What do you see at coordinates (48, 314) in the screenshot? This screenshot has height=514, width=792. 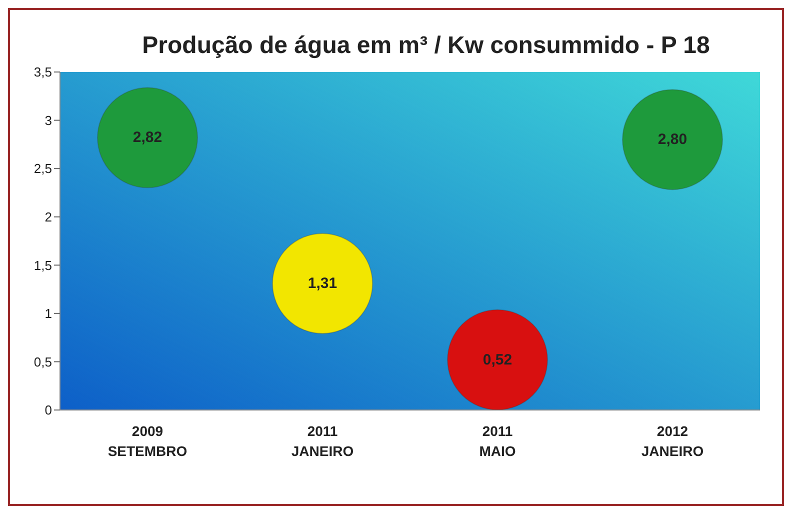 I see `y-tick-label: 1` at bounding box center [48, 314].